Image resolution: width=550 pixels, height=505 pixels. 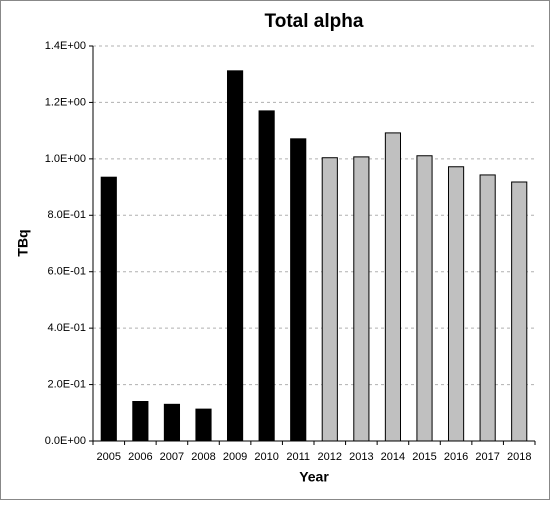 What do you see at coordinates (314, 477) in the screenshot?
I see `x-axis-label: Year` at bounding box center [314, 477].